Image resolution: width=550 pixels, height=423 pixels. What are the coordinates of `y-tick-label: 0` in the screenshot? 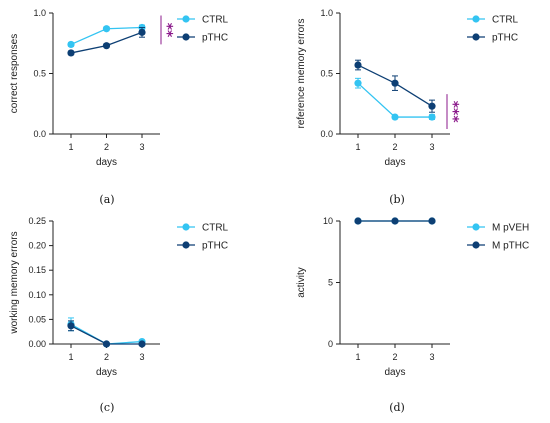 It's located at (330, 344).